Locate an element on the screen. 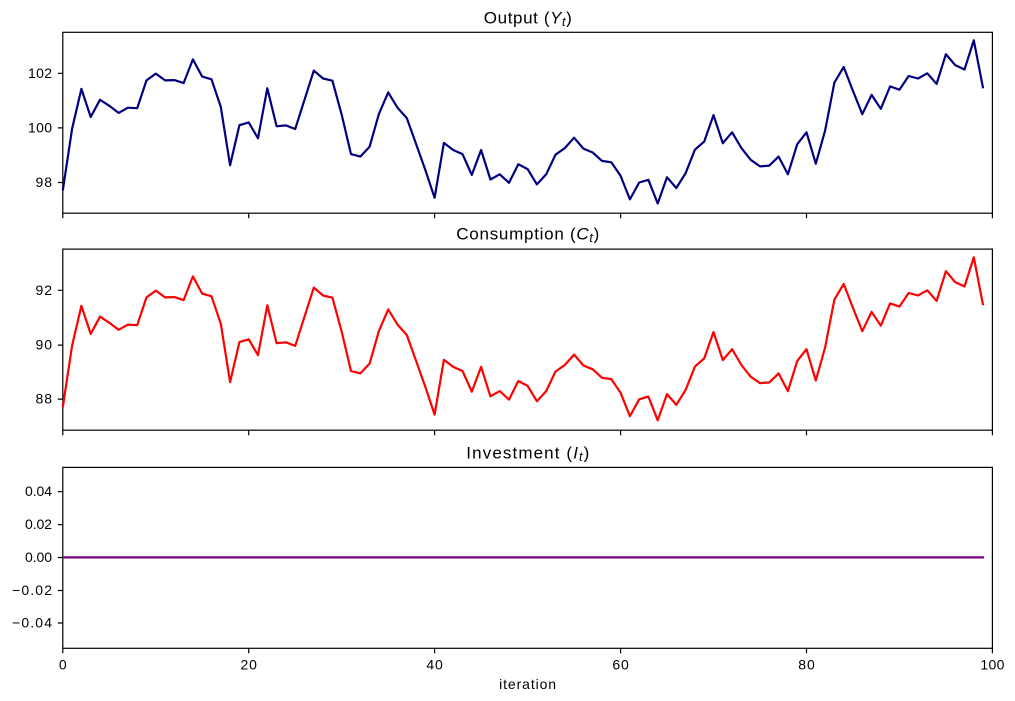 This screenshot has width=1015, height=701. svg-text: 0.00 is located at coordinates (38, 557).